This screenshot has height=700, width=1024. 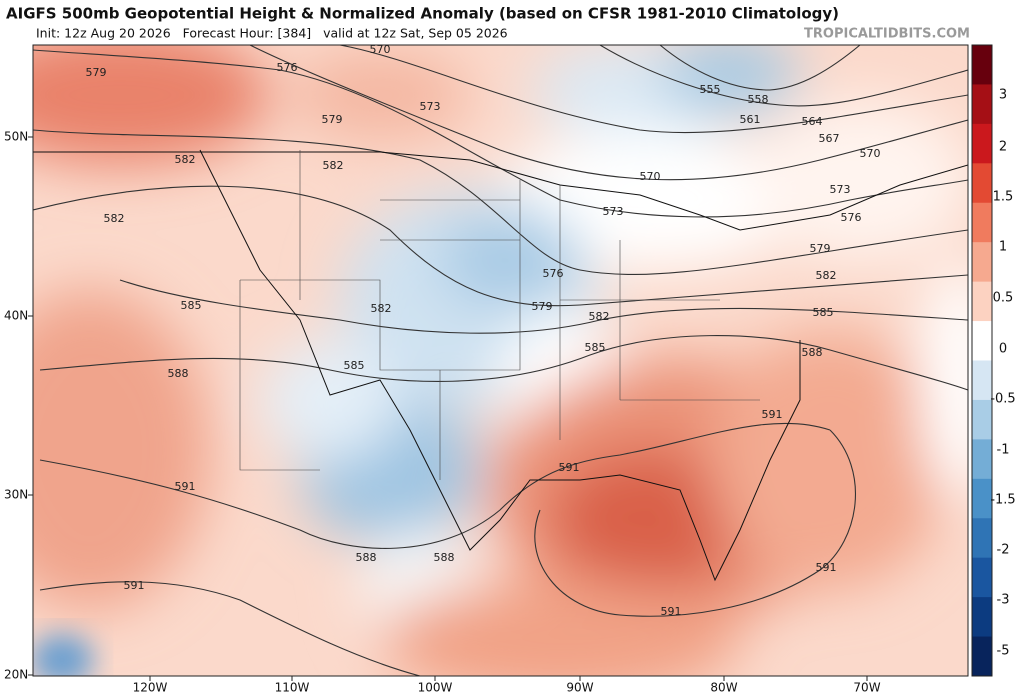 What do you see at coordinates (1003, 197) in the screenshot?
I see `colorbar-label: 1.5` at bounding box center [1003, 197].